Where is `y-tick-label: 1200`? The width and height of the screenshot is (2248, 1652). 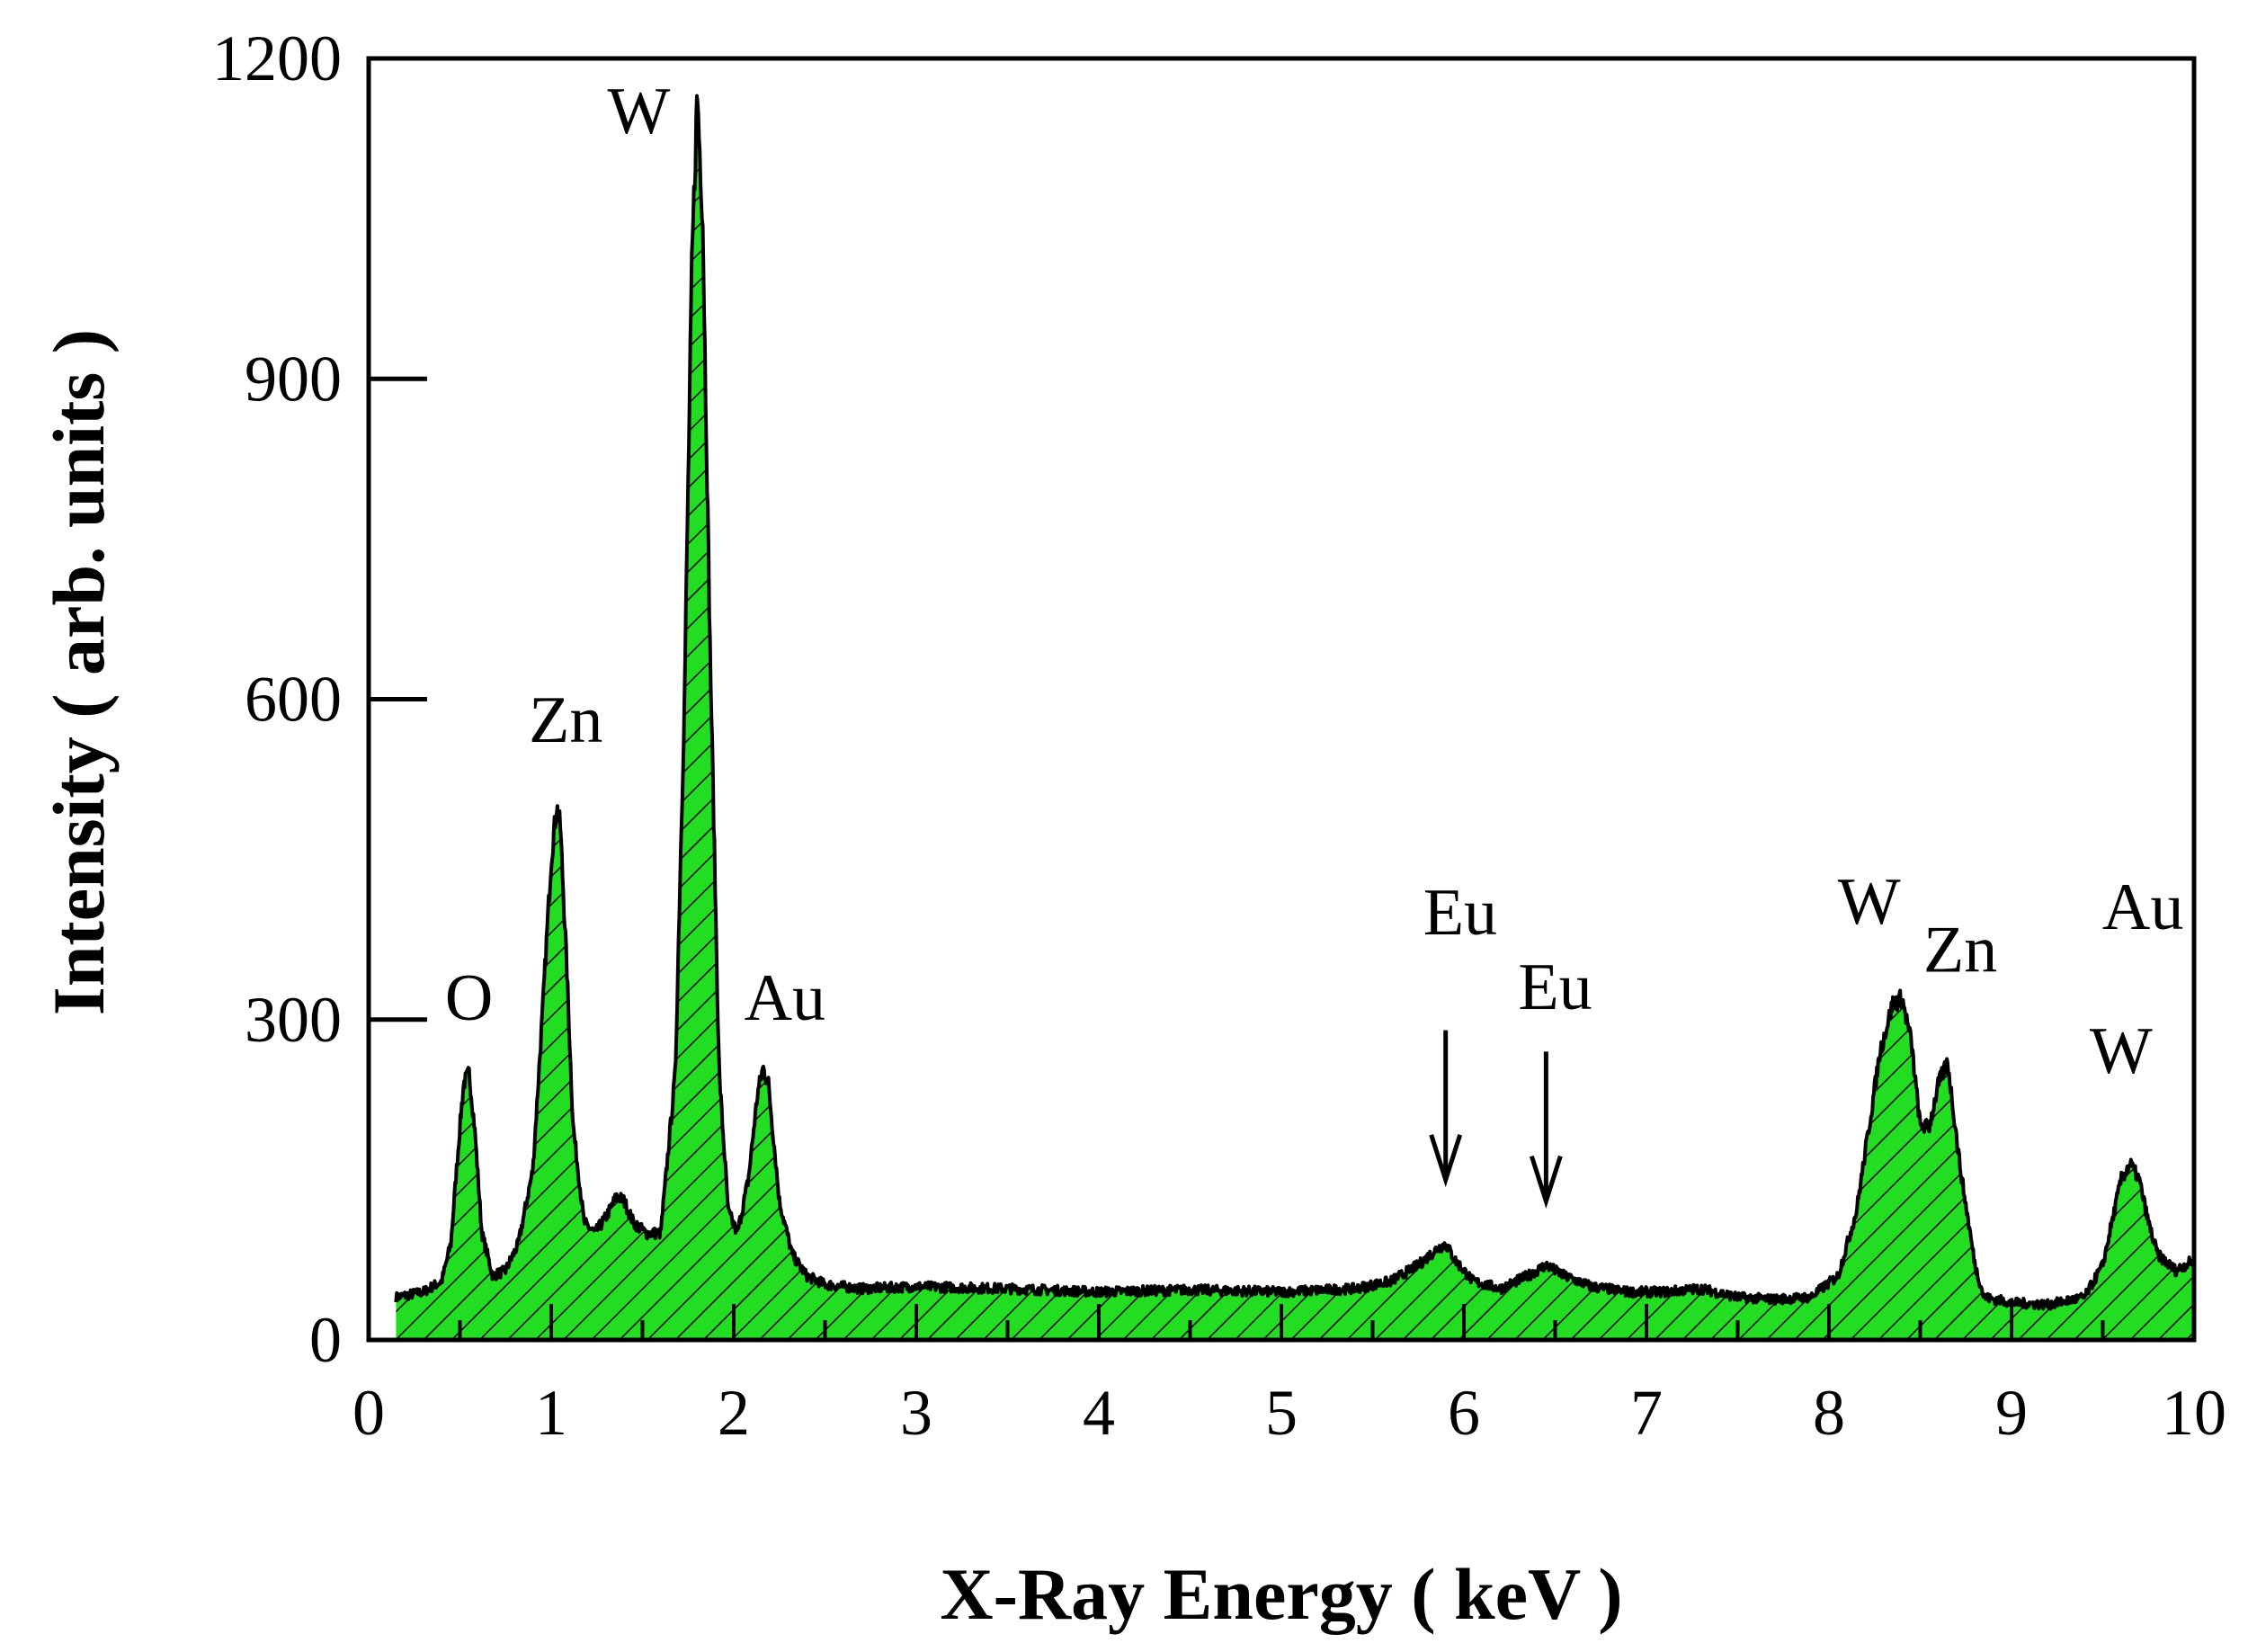
y-tick-label: 1200 is located at coordinates (277, 58).